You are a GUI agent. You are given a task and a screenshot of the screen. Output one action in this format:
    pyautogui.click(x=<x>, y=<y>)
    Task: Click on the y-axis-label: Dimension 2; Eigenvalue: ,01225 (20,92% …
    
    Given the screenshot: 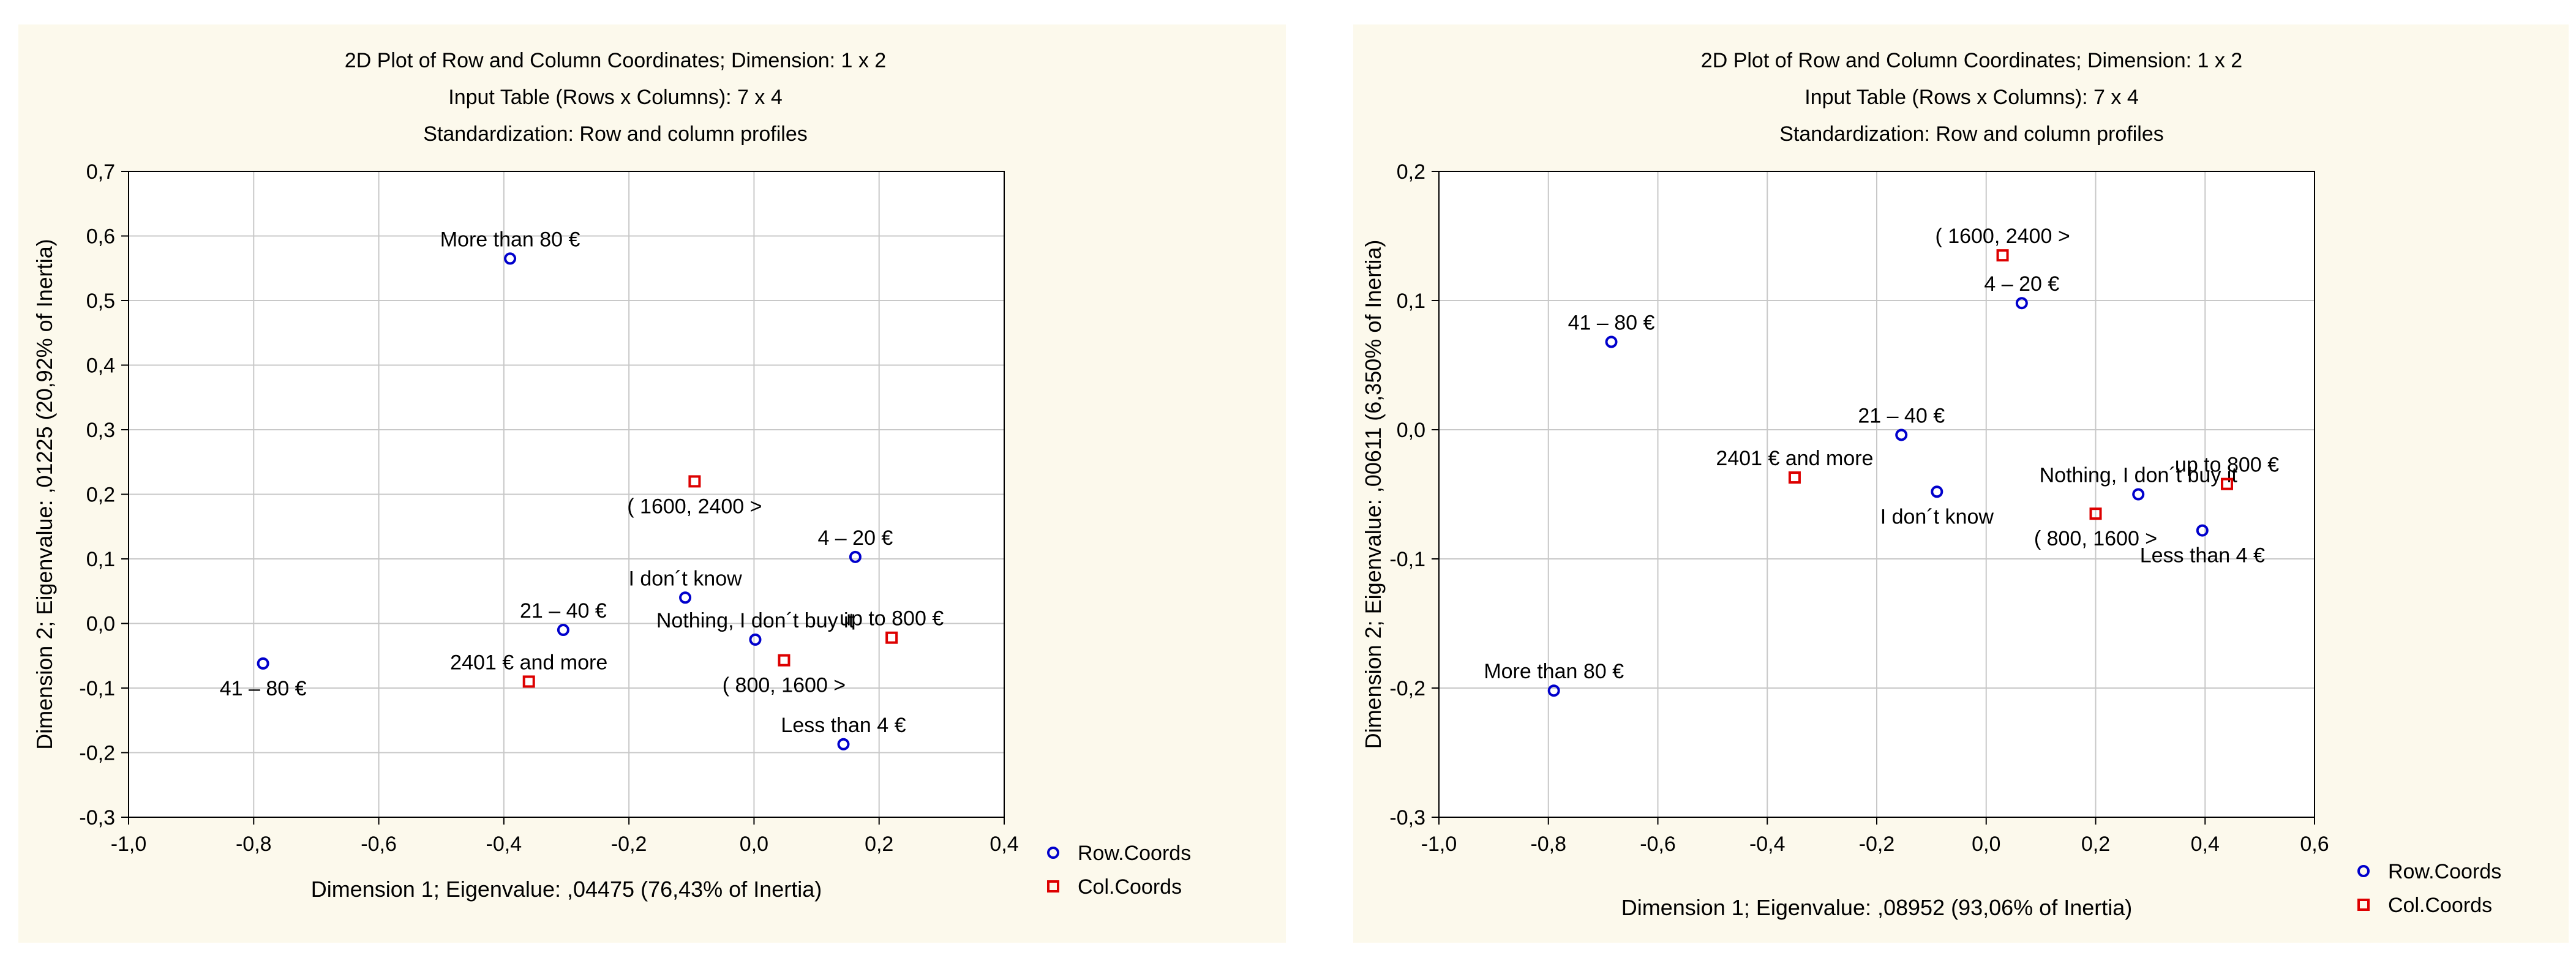 What is the action you would take?
    pyautogui.click(x=44, y=494)
    